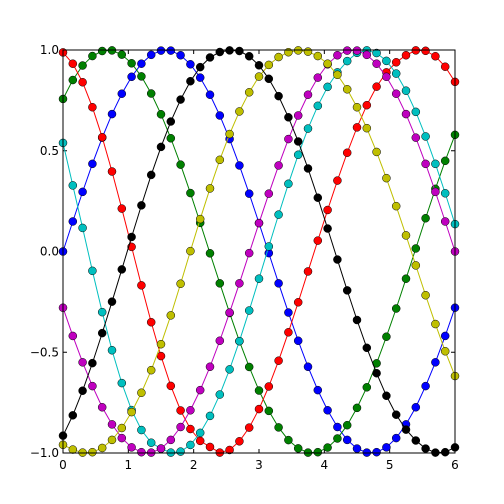 This screenshot has height=504, width=504. What do you see at coordinates (44, 352) in the screenshot?
I see `y-tick-label: −0.5` at bounding box center [44, 352].